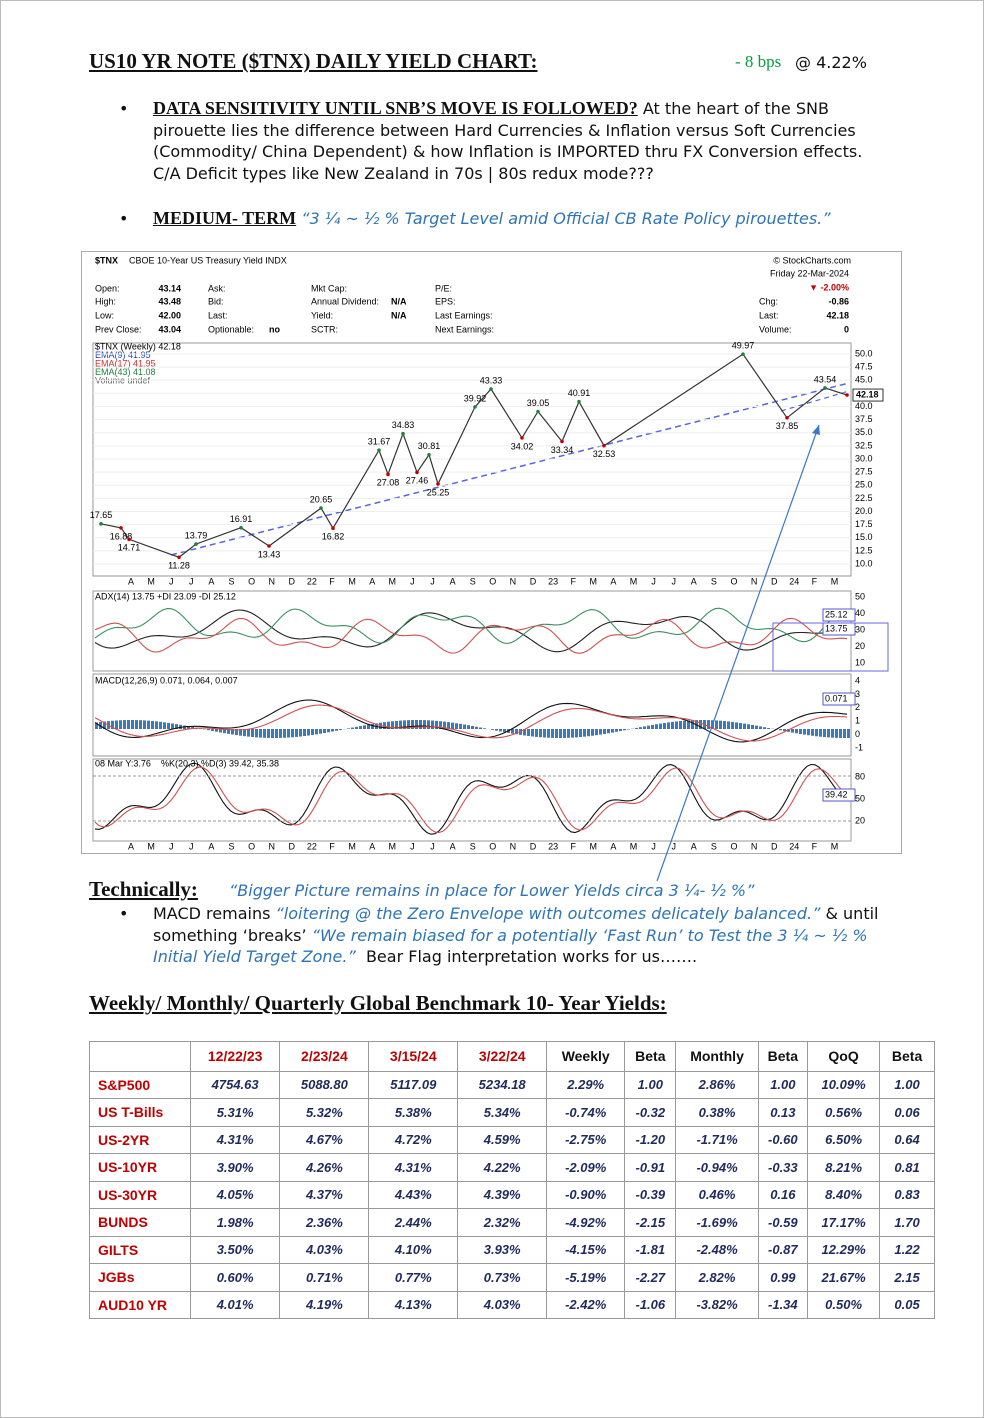  Describe the element at coordinates (717, 1304) in the screenshot. I see `table-cell: -3.82%` at that location.